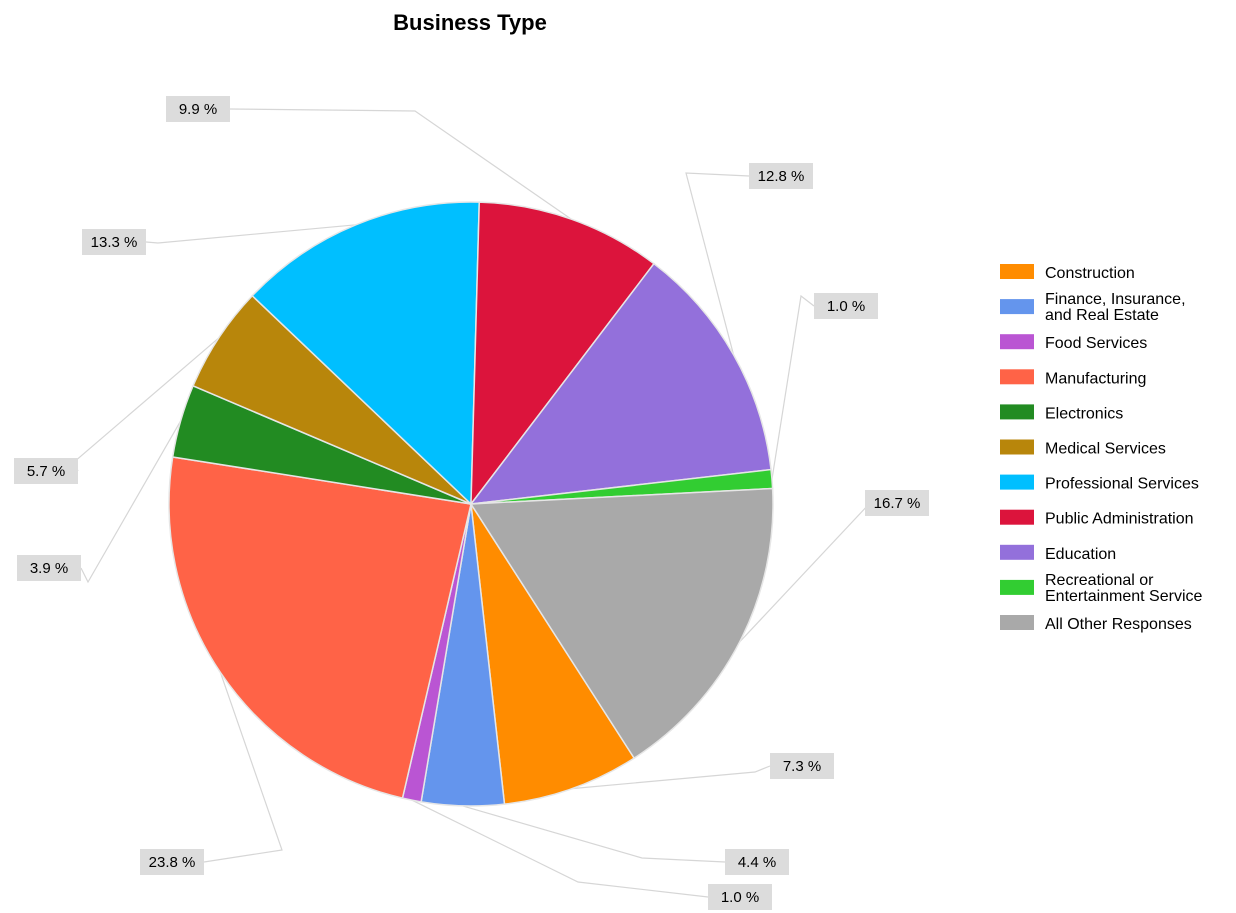 The width and height of the screenshot is (1236, 913). I want to click on legend-label-medical-services: Medical Services, so click(1105, 449).